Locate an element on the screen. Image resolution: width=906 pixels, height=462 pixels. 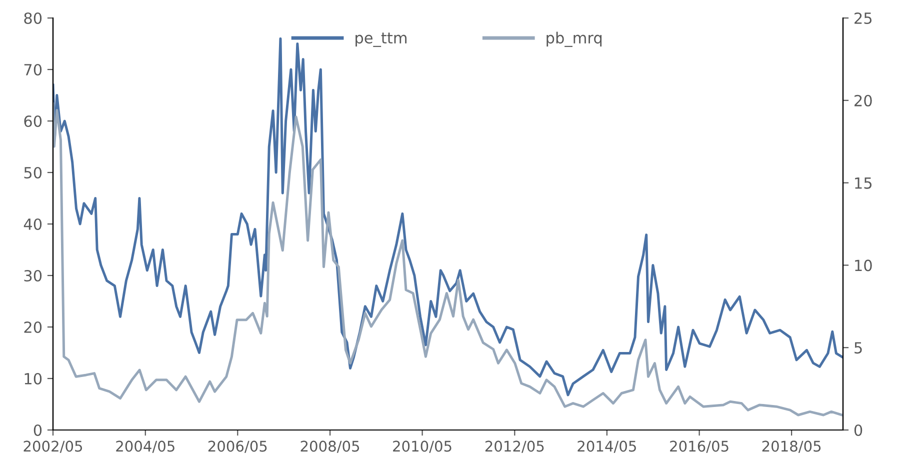
y-tick-label: 10 is located at coordinates (33, 378).